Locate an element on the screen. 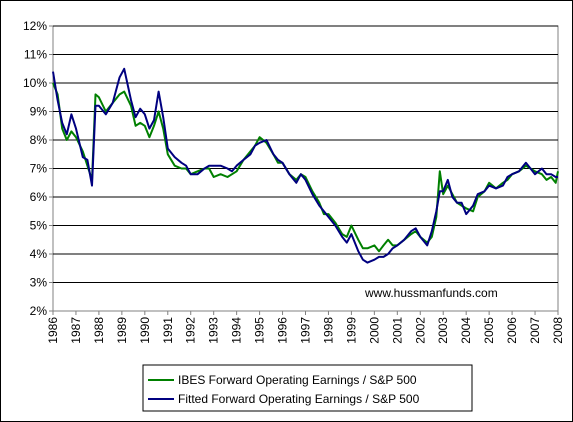 This screenshot has width=573, height=422. x-tick-label: 1995 is located at coordinates (260, 330).